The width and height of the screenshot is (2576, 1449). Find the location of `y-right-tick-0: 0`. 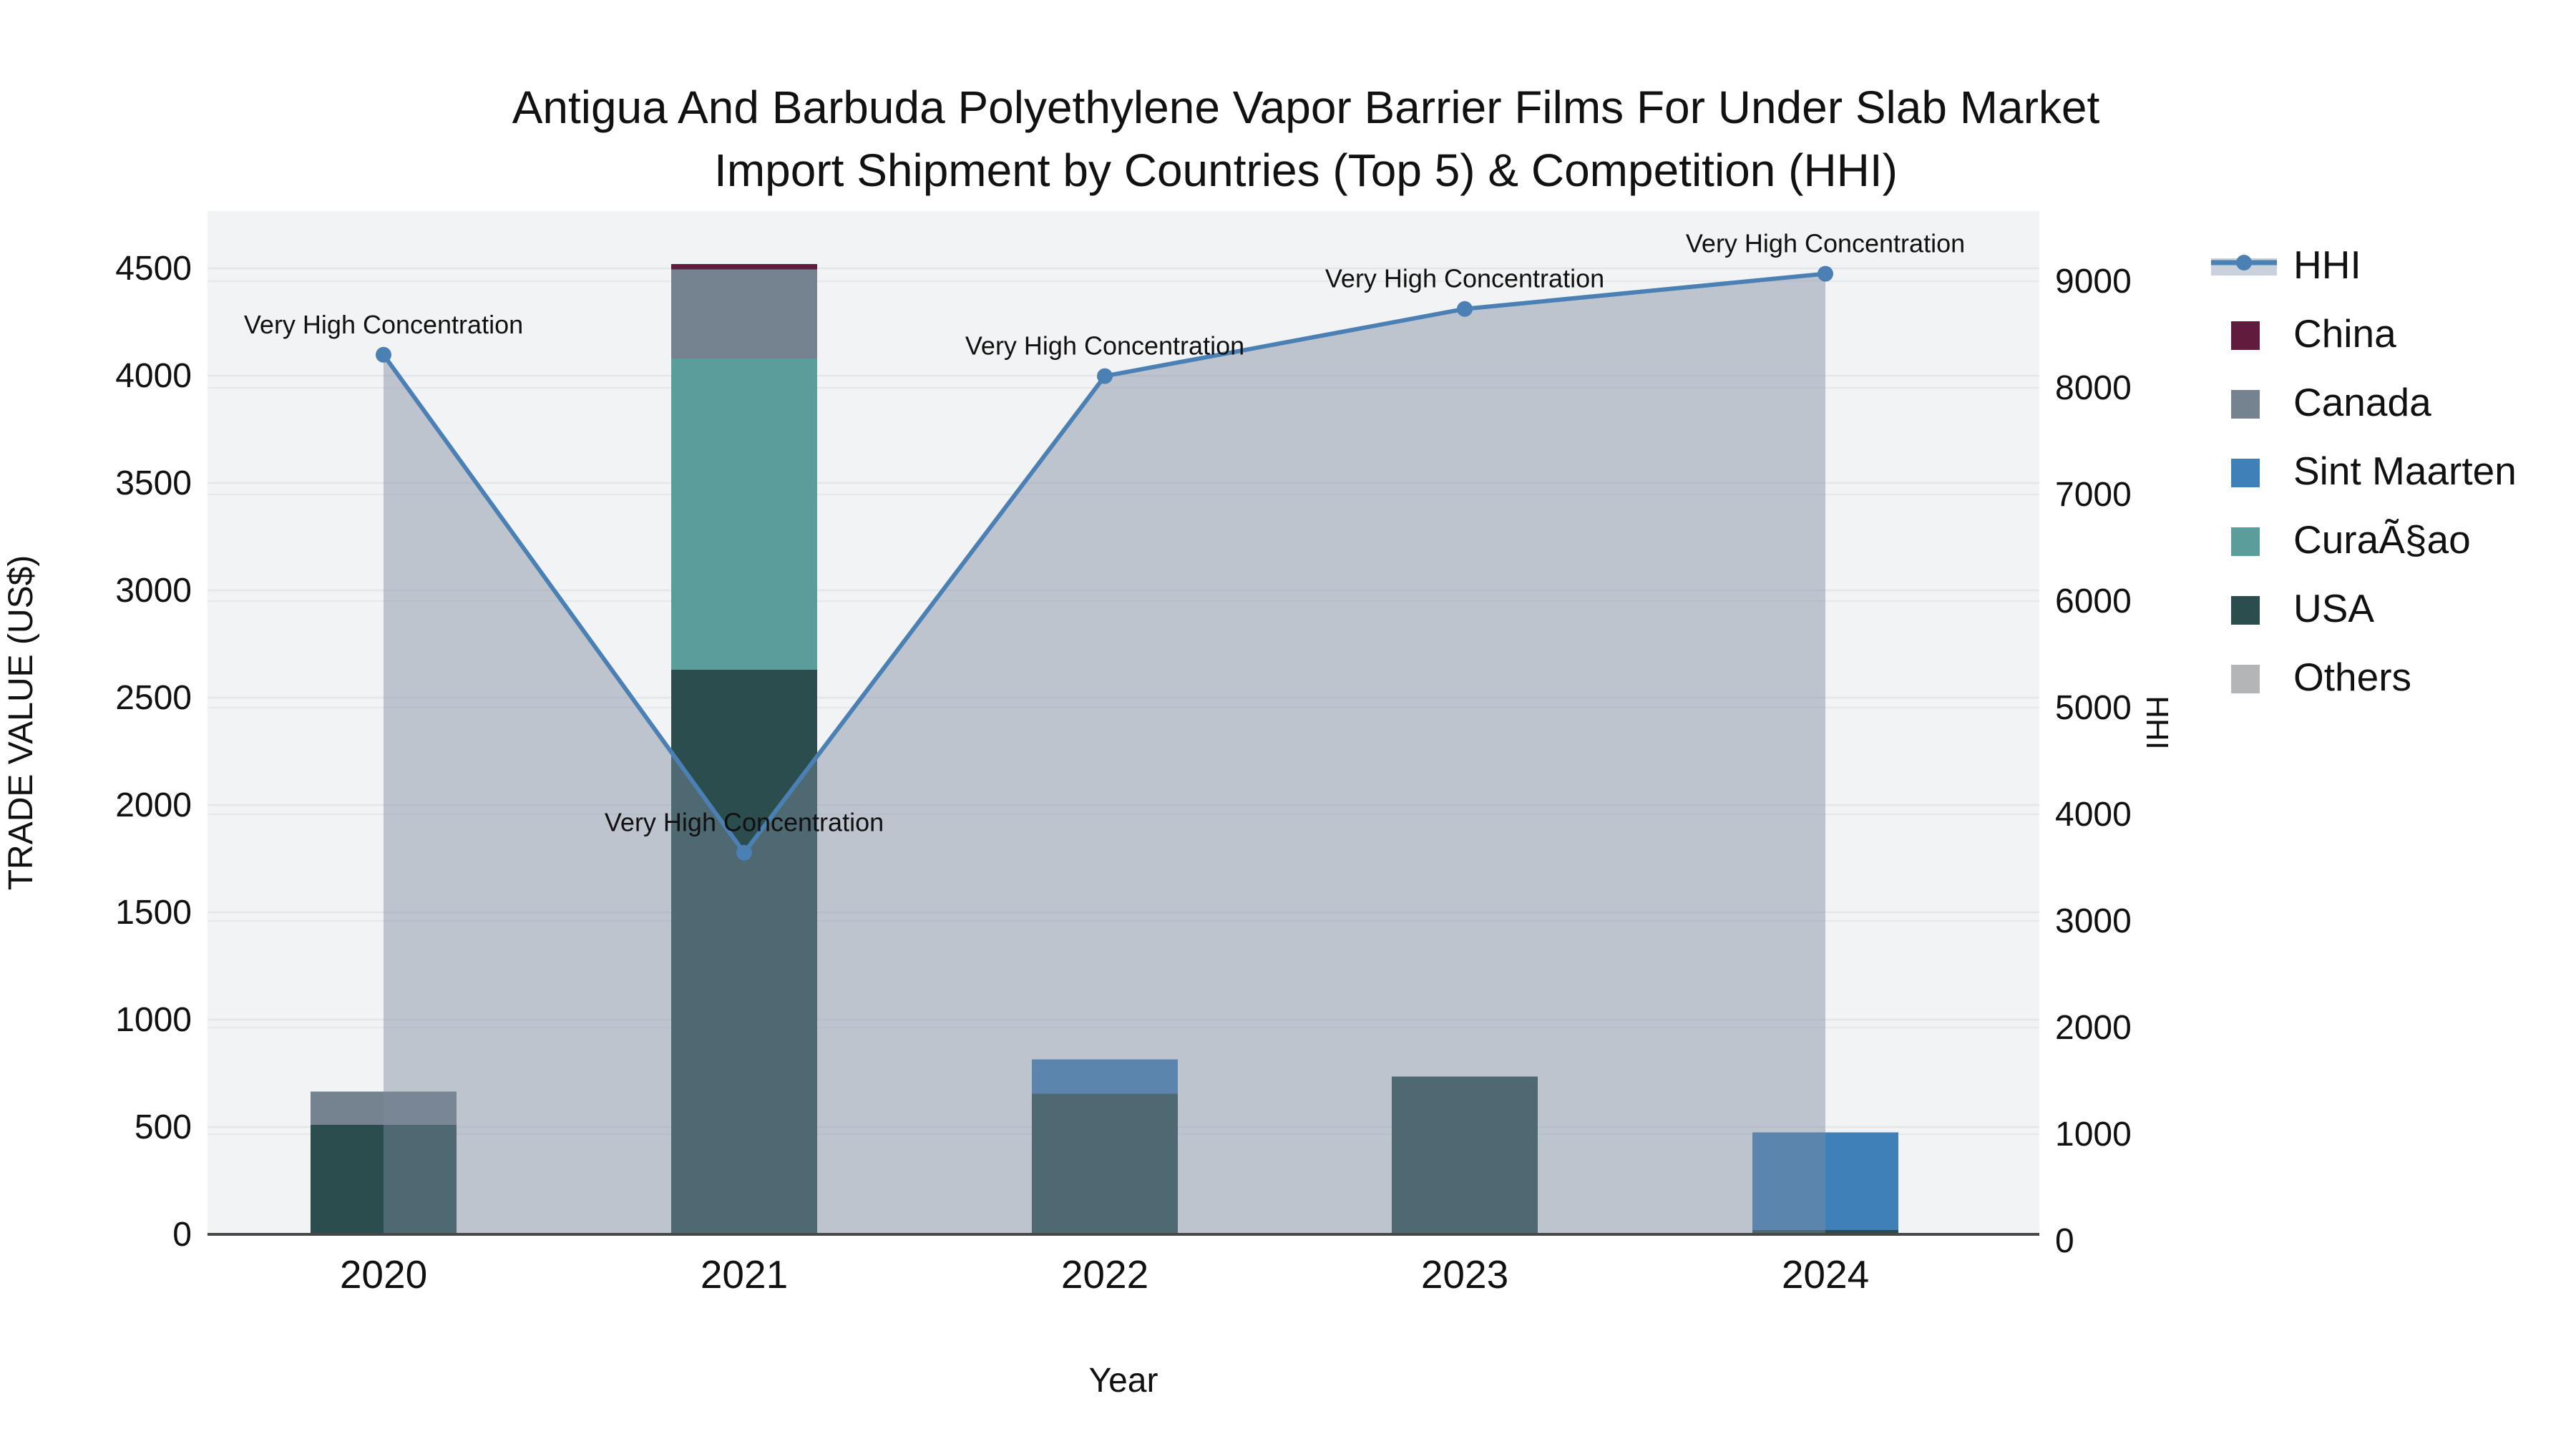

y-right-tick-0: 0 is located at coordinates (2064, 1241).